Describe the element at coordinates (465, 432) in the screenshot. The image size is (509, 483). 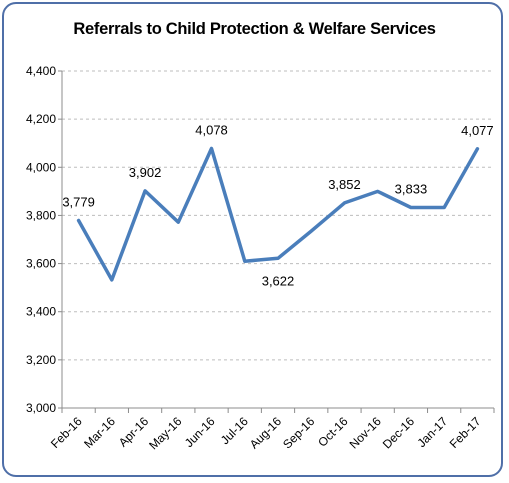
I see `x-tick-label: Feb-17` at that location.